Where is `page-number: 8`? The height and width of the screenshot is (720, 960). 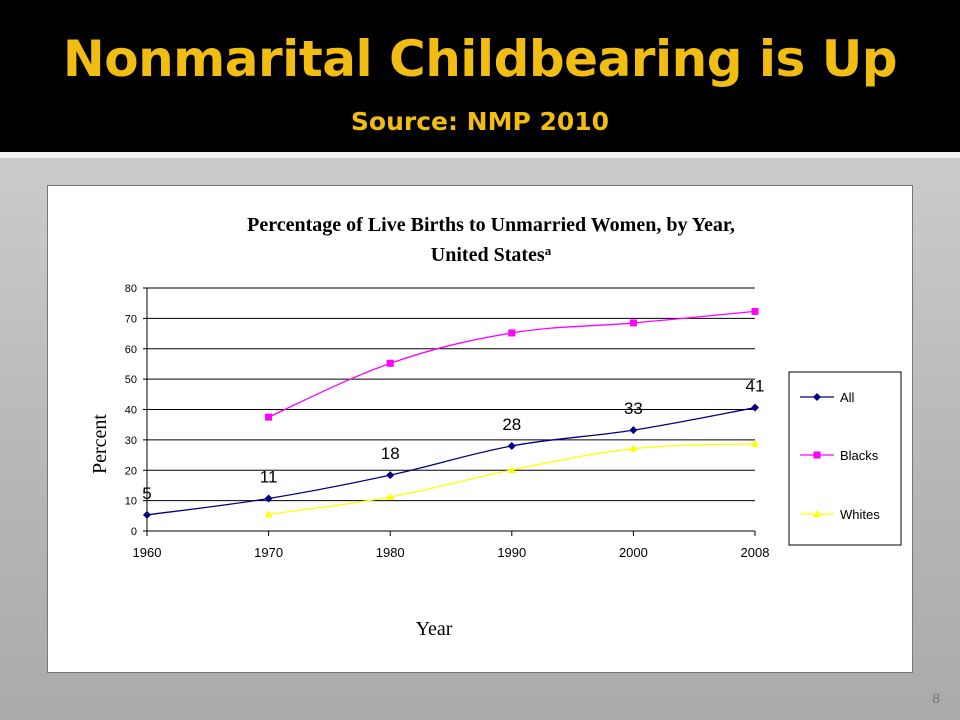
page-number: 8 is located at coordinates (936, 698).